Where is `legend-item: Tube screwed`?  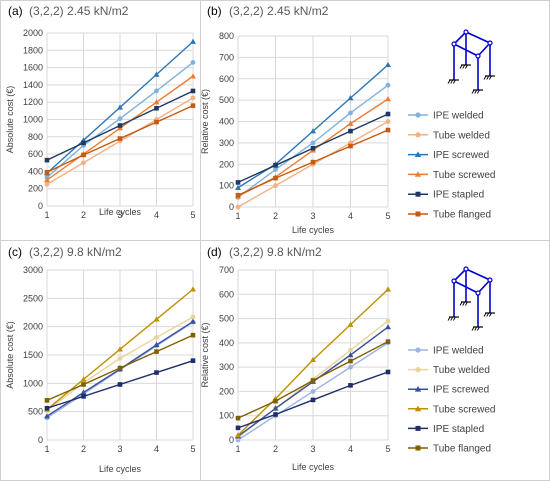 legend-item: Tube screwed is located at coordinates (451, 409).